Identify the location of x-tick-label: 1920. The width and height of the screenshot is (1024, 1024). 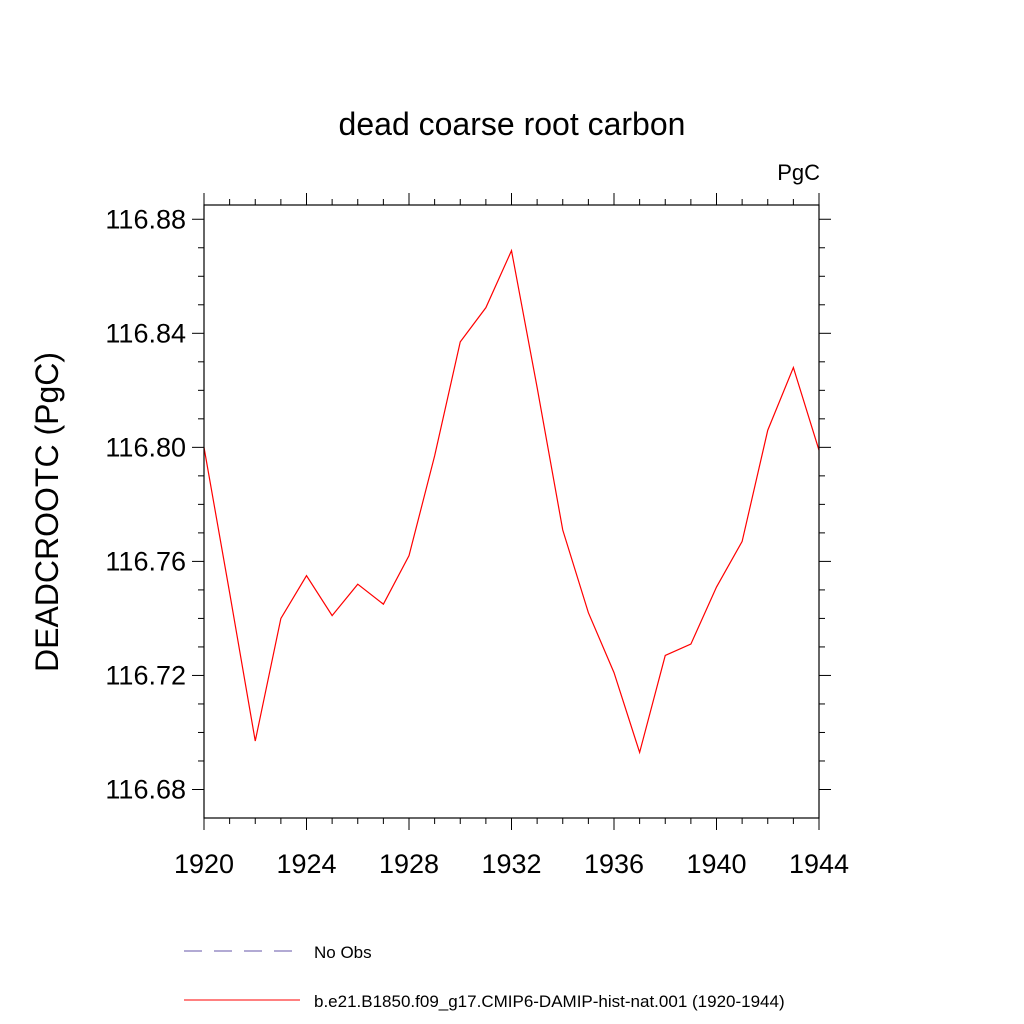
(204, 864).